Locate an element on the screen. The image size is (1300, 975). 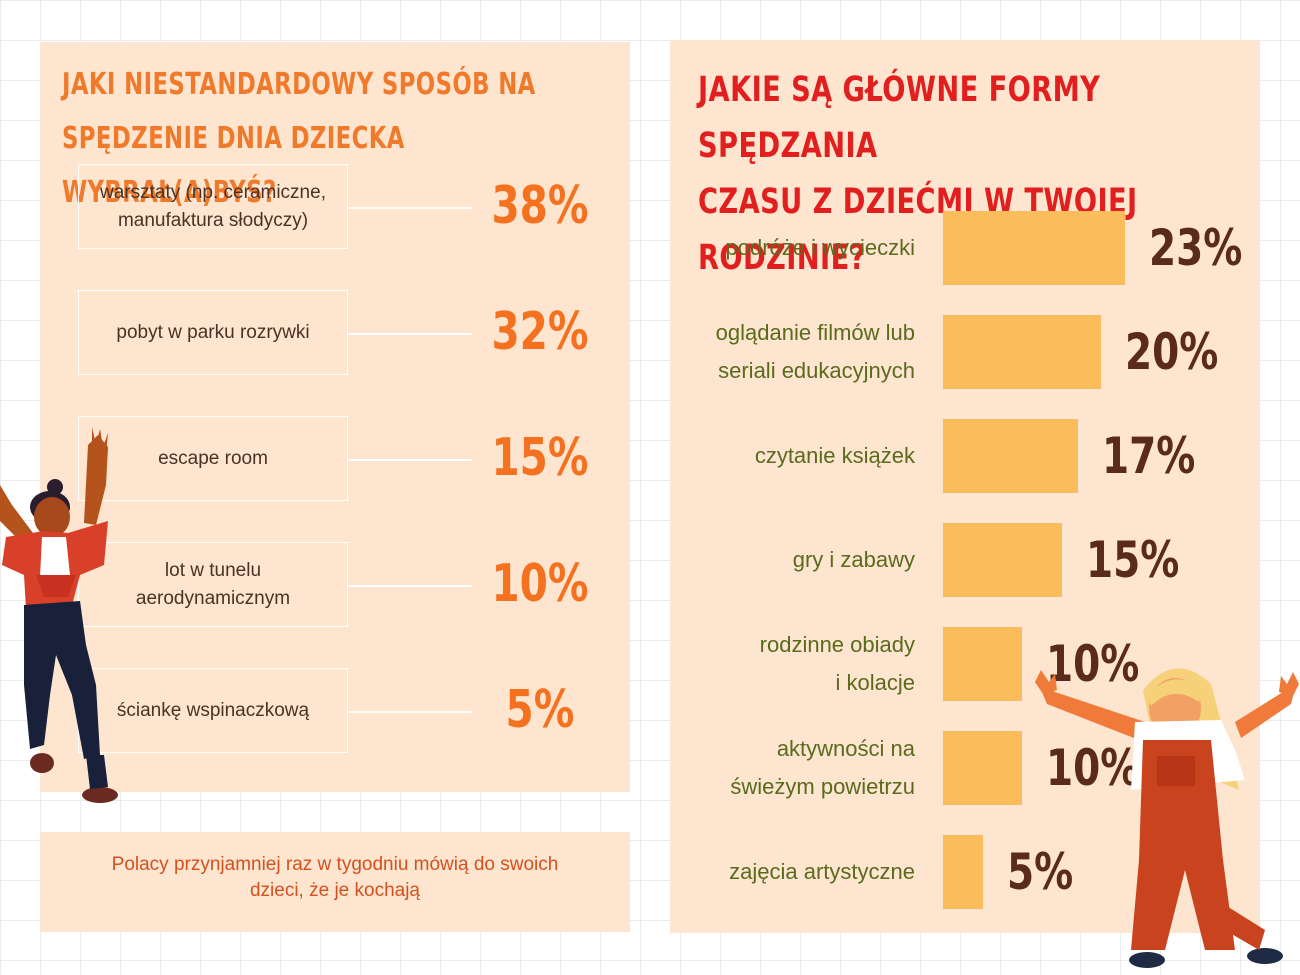
bar-category-line: czytanie książek is located at coordinates (834, 455).